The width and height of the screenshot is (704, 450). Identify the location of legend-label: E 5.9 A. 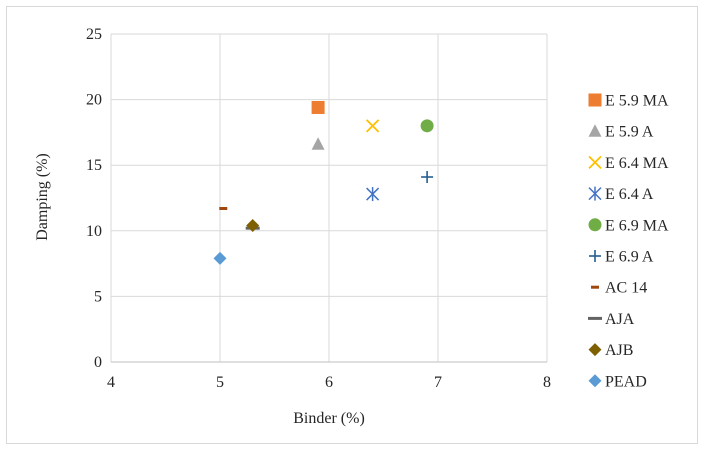
(629, 132).